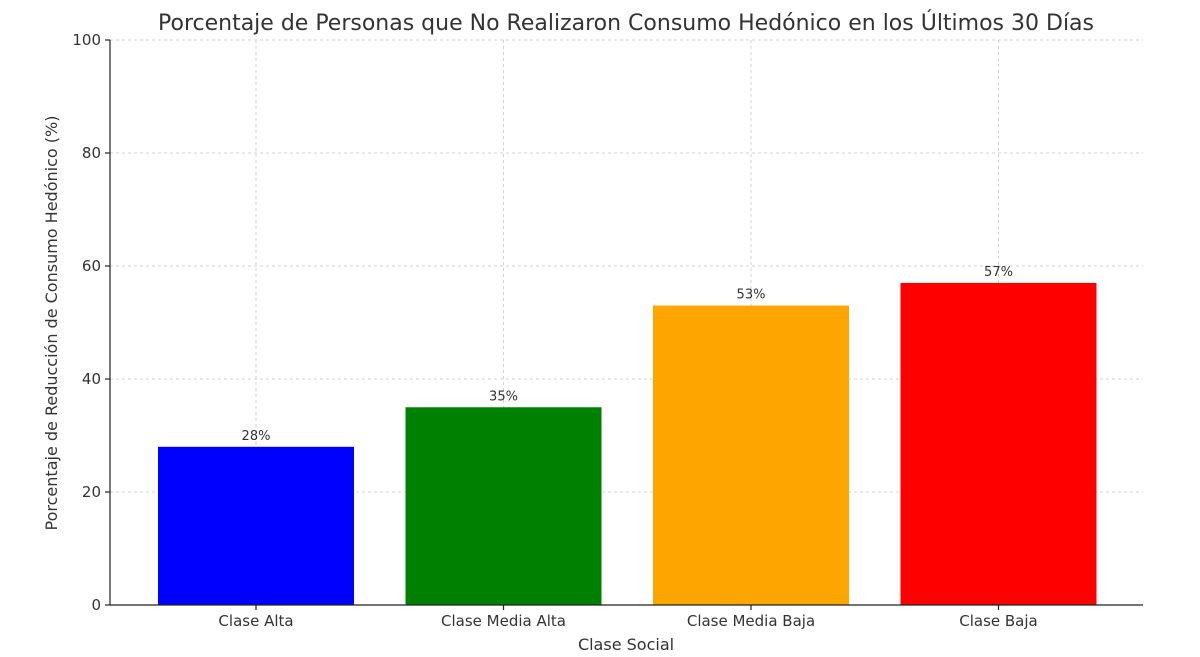  I want to click on bar-value-label: 53%, so click(751, 295).